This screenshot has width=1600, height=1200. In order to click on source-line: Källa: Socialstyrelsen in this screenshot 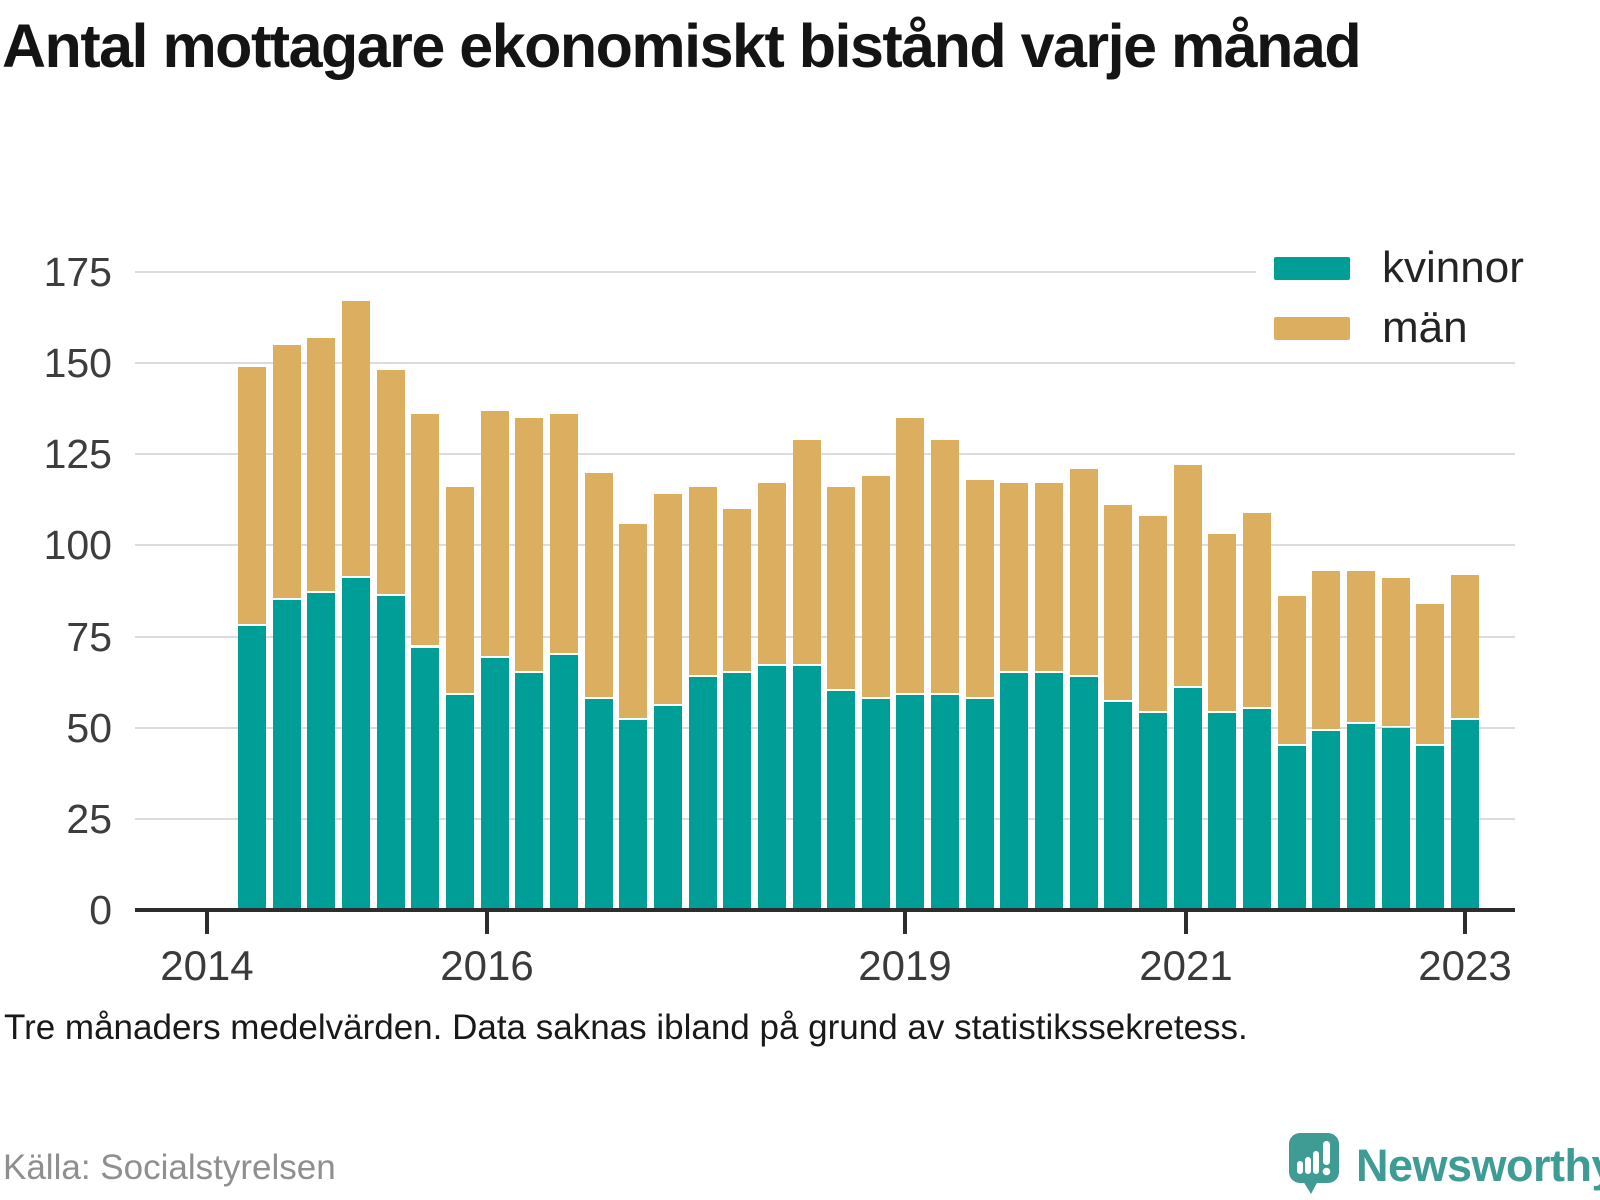, I will do `click(169, 1167)`.